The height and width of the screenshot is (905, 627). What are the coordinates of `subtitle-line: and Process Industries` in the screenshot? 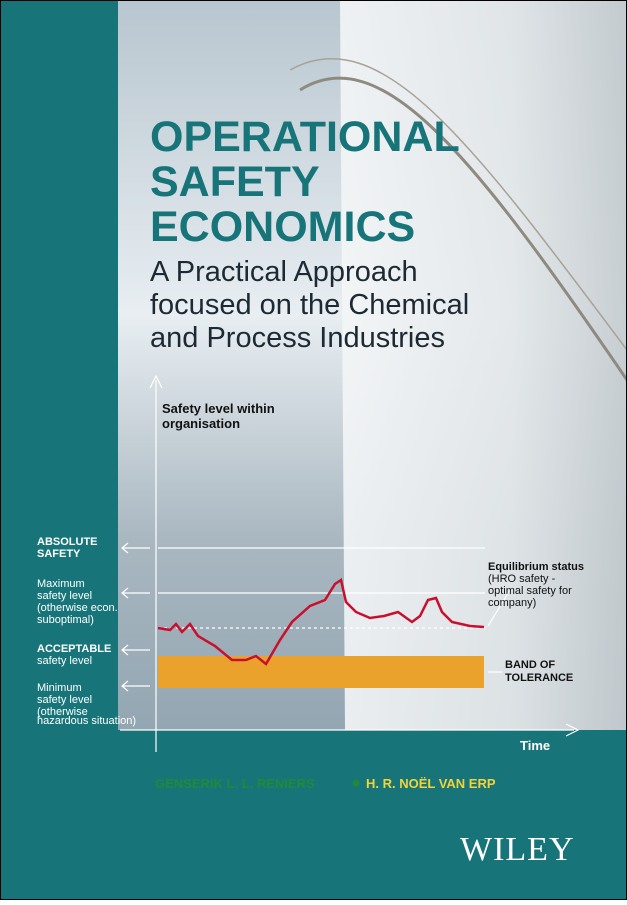 It's located at (297, 338).